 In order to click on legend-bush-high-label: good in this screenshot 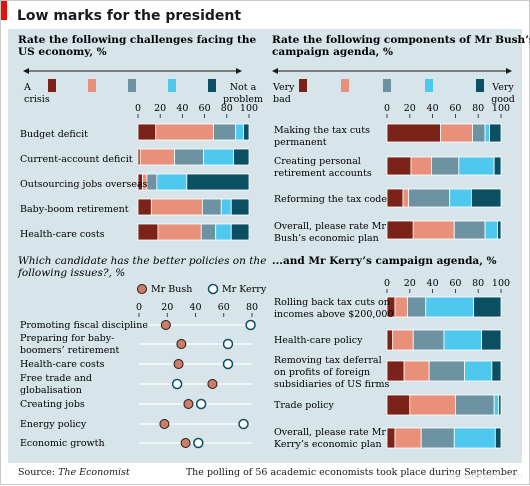, I will do `click(503, 99)`.